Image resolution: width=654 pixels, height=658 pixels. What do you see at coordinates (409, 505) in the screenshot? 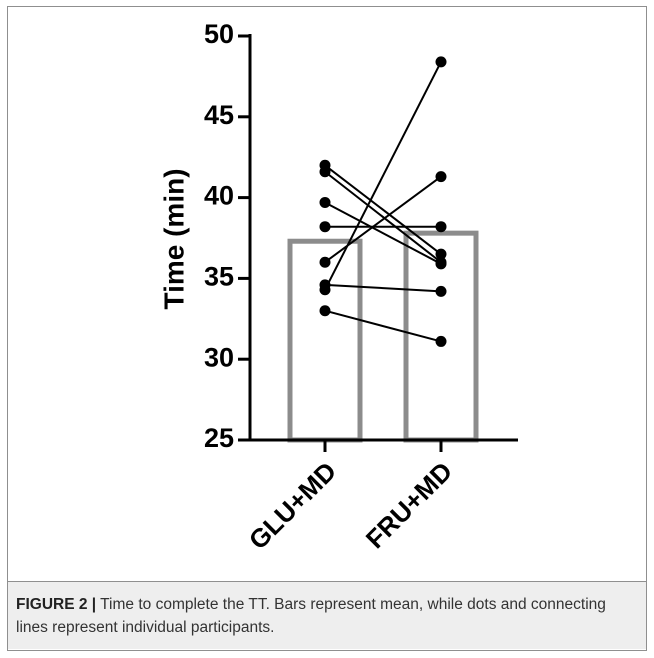
I see `x-tick-label: FRU+MD` at bounding box center [409, 505].